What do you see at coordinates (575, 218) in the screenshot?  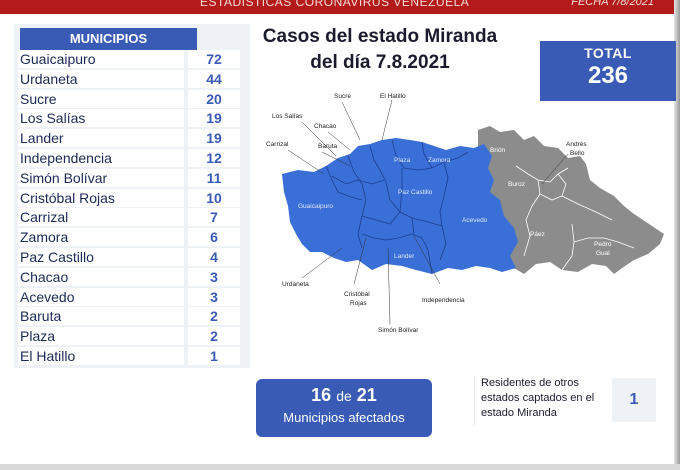 I see `map-borders-gray` at bounding box center [575, 218].